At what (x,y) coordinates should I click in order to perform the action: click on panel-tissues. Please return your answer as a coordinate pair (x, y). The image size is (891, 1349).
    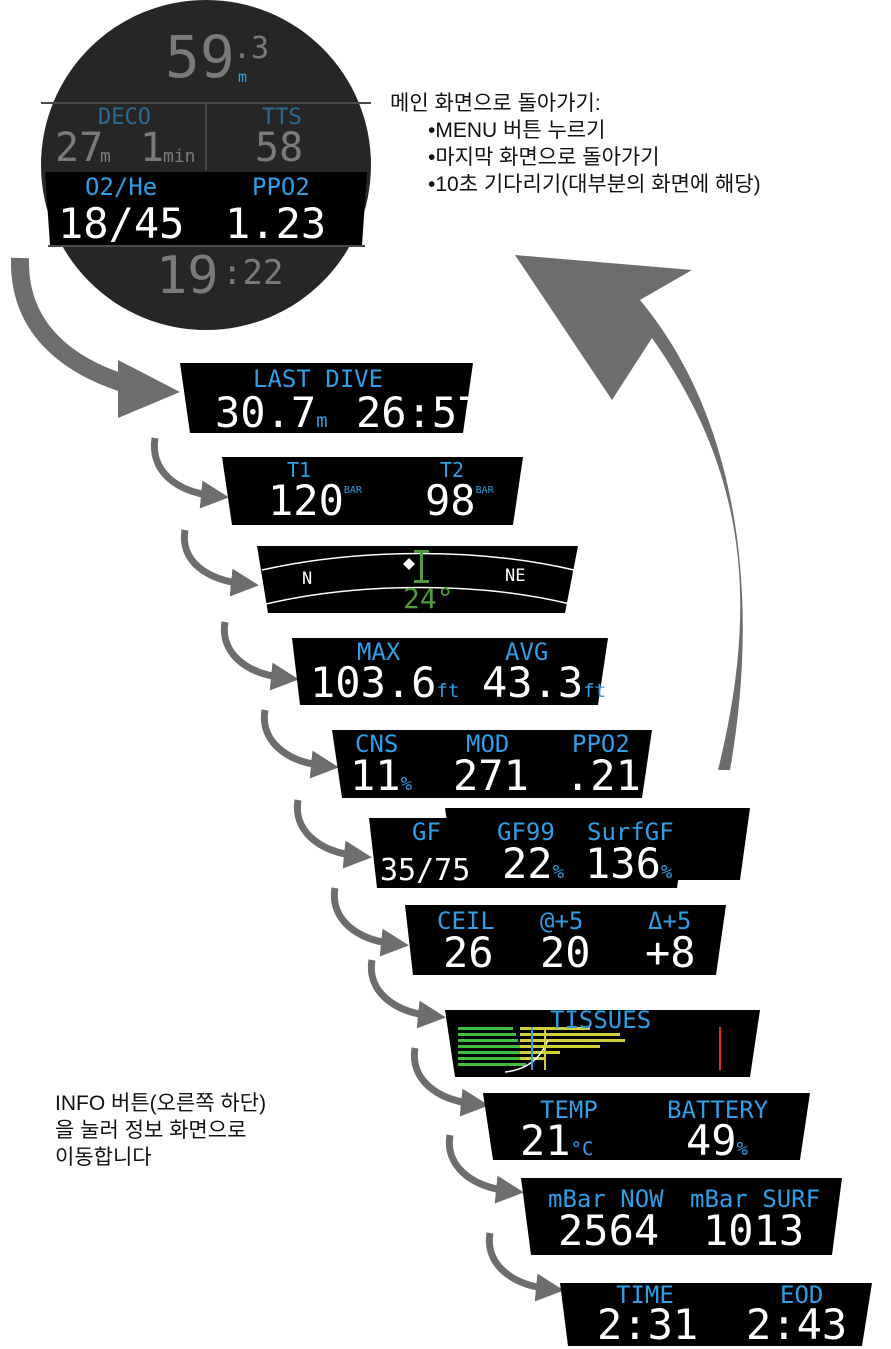
    Looking at the image, I should click on (597, 844).